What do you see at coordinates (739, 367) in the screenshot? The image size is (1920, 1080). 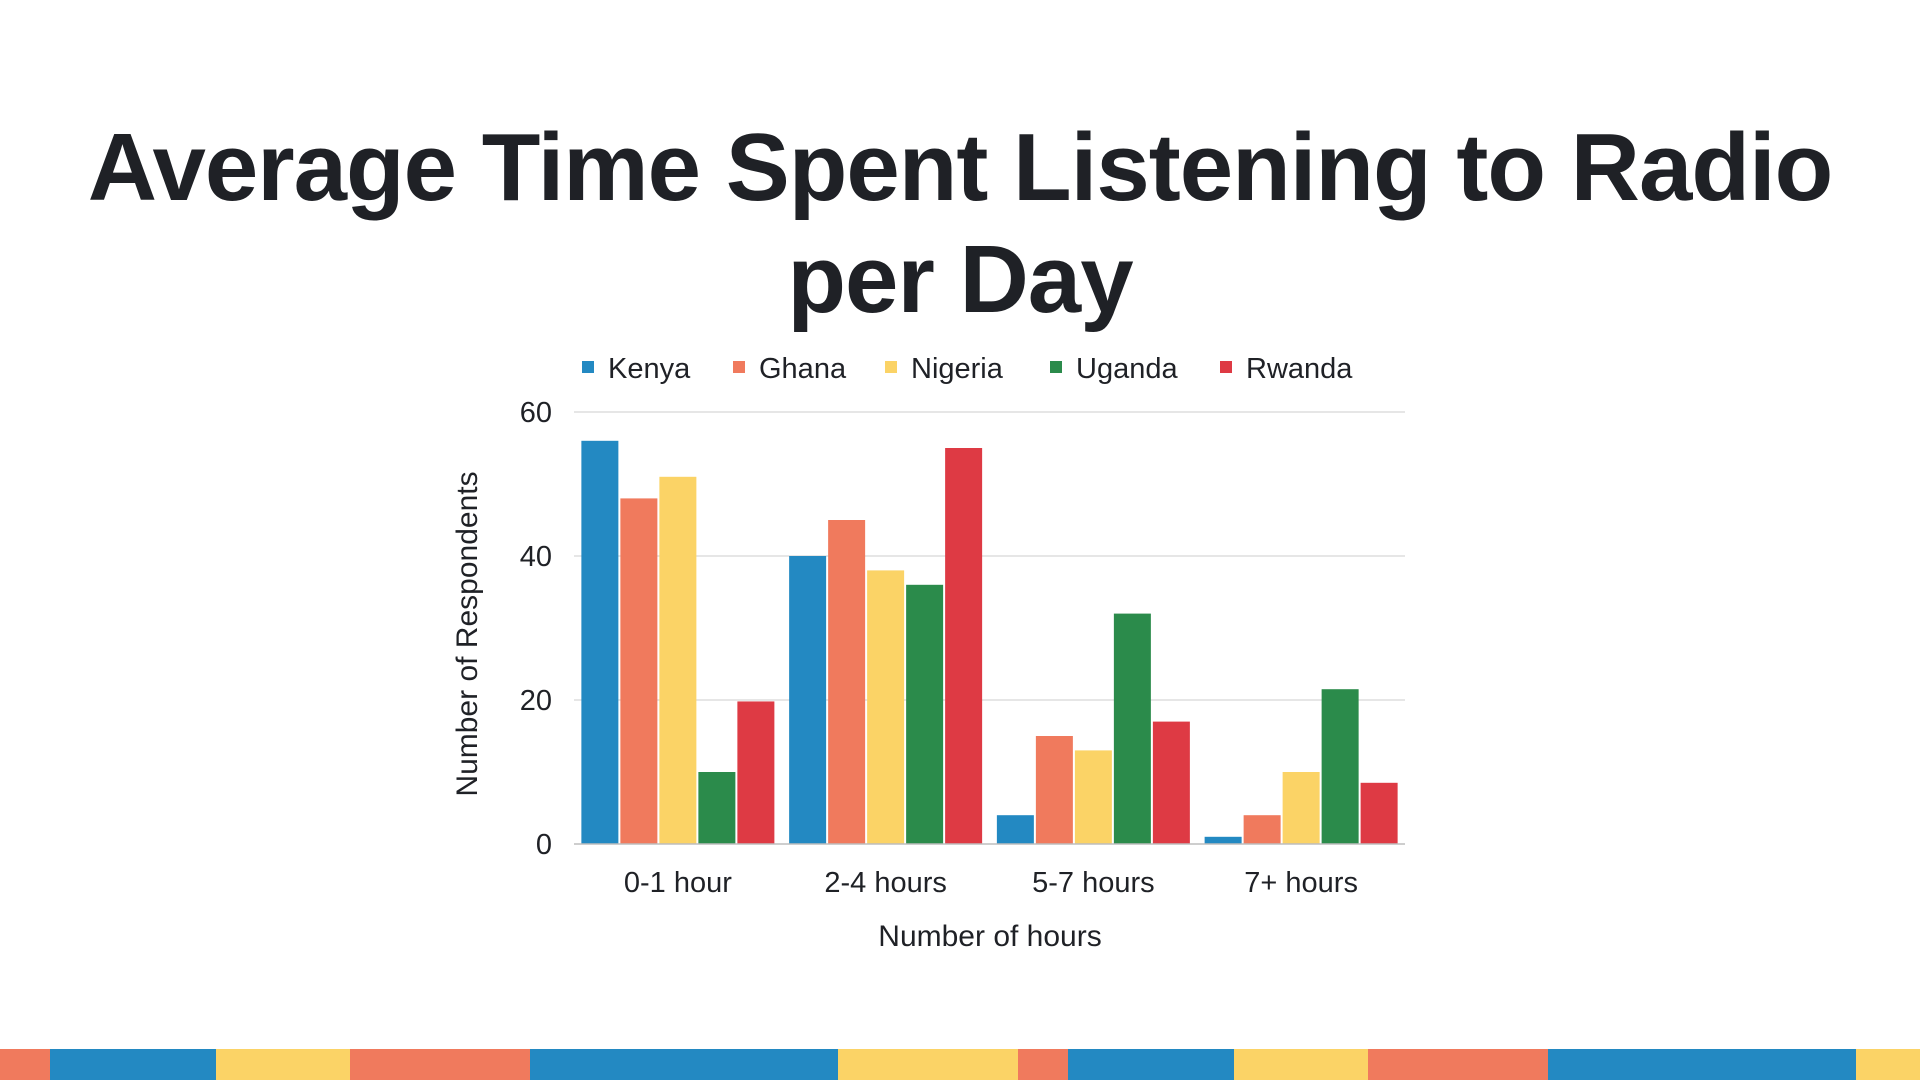 I see `legend-swatch-ghana` at bounding box center [739, 367].